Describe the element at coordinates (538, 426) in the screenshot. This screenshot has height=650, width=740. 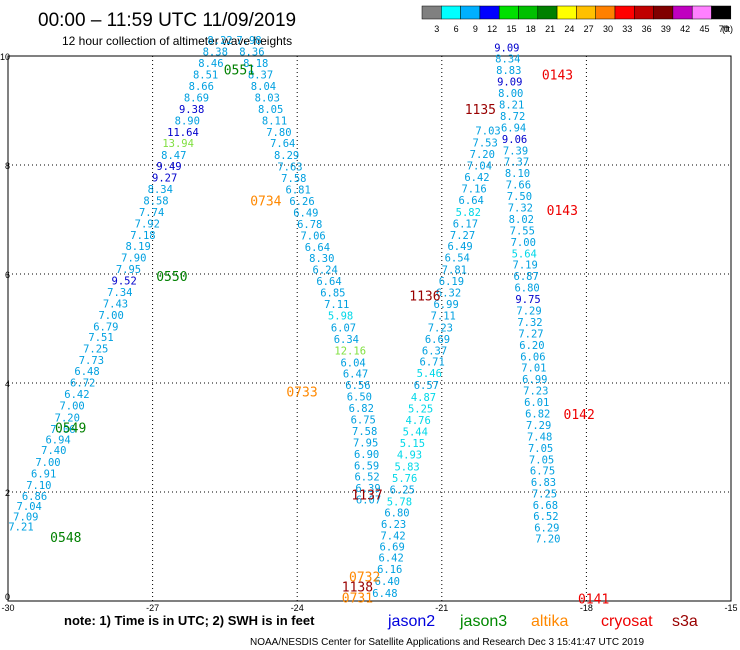
I see `wave-height-value: 7.29` at that location.